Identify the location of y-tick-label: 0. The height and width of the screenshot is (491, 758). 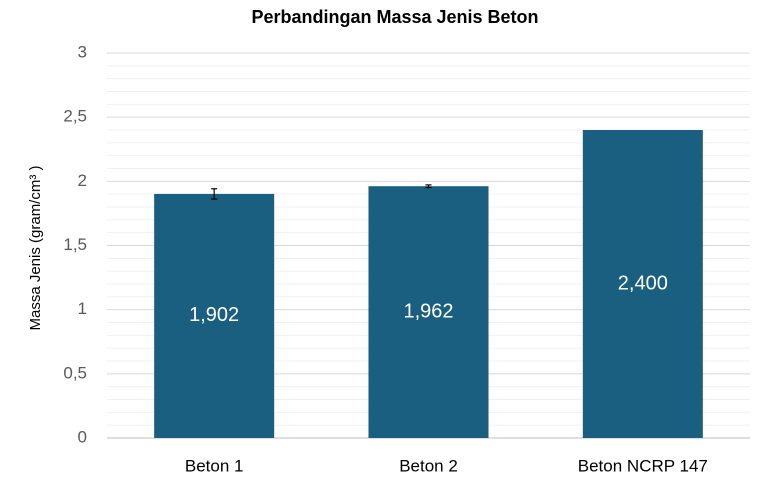
(82, 436).